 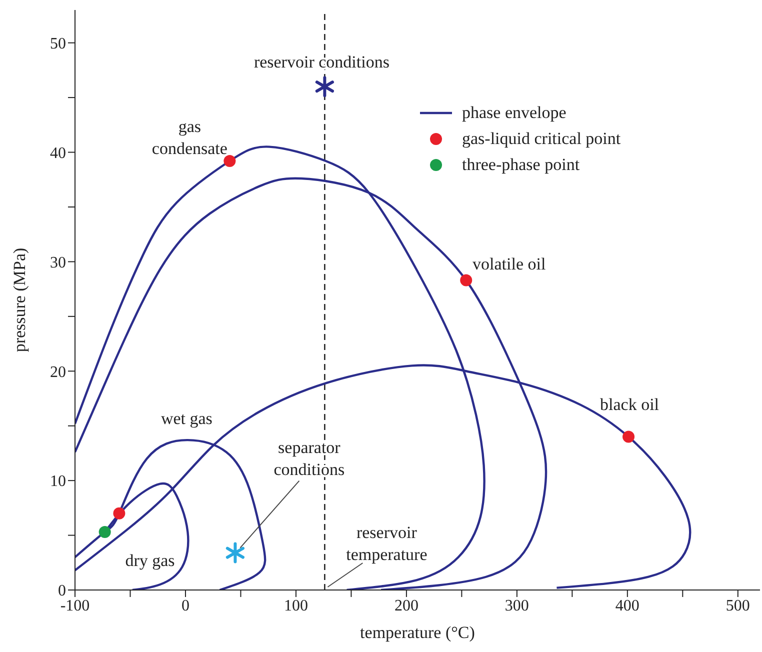 What do you see at coordinates (514, 113) in the screenshot?
I see `legend-label: phase envelope` at bounding box center [514, 113].